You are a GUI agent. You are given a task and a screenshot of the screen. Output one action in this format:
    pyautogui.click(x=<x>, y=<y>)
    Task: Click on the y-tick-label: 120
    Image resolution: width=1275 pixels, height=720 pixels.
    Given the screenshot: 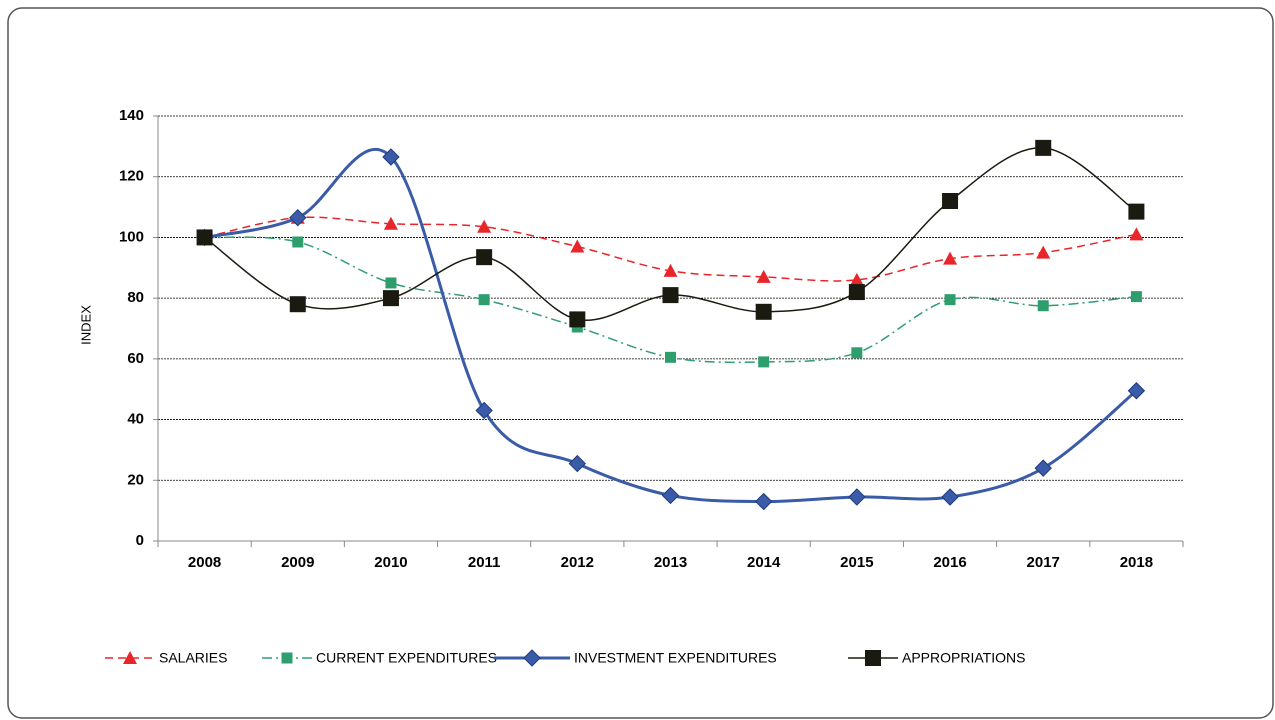 What is the action you would take?
    pyautogui.click(x=131, y=176)
    